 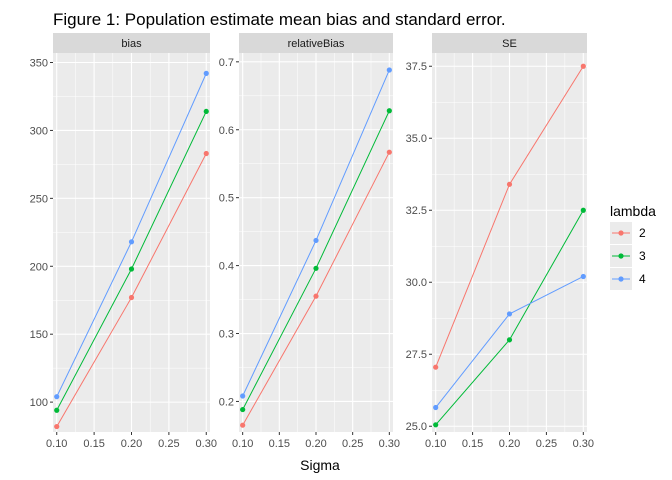 I want to click on x-axis-title: Sigma, so click(x=320, y=465).